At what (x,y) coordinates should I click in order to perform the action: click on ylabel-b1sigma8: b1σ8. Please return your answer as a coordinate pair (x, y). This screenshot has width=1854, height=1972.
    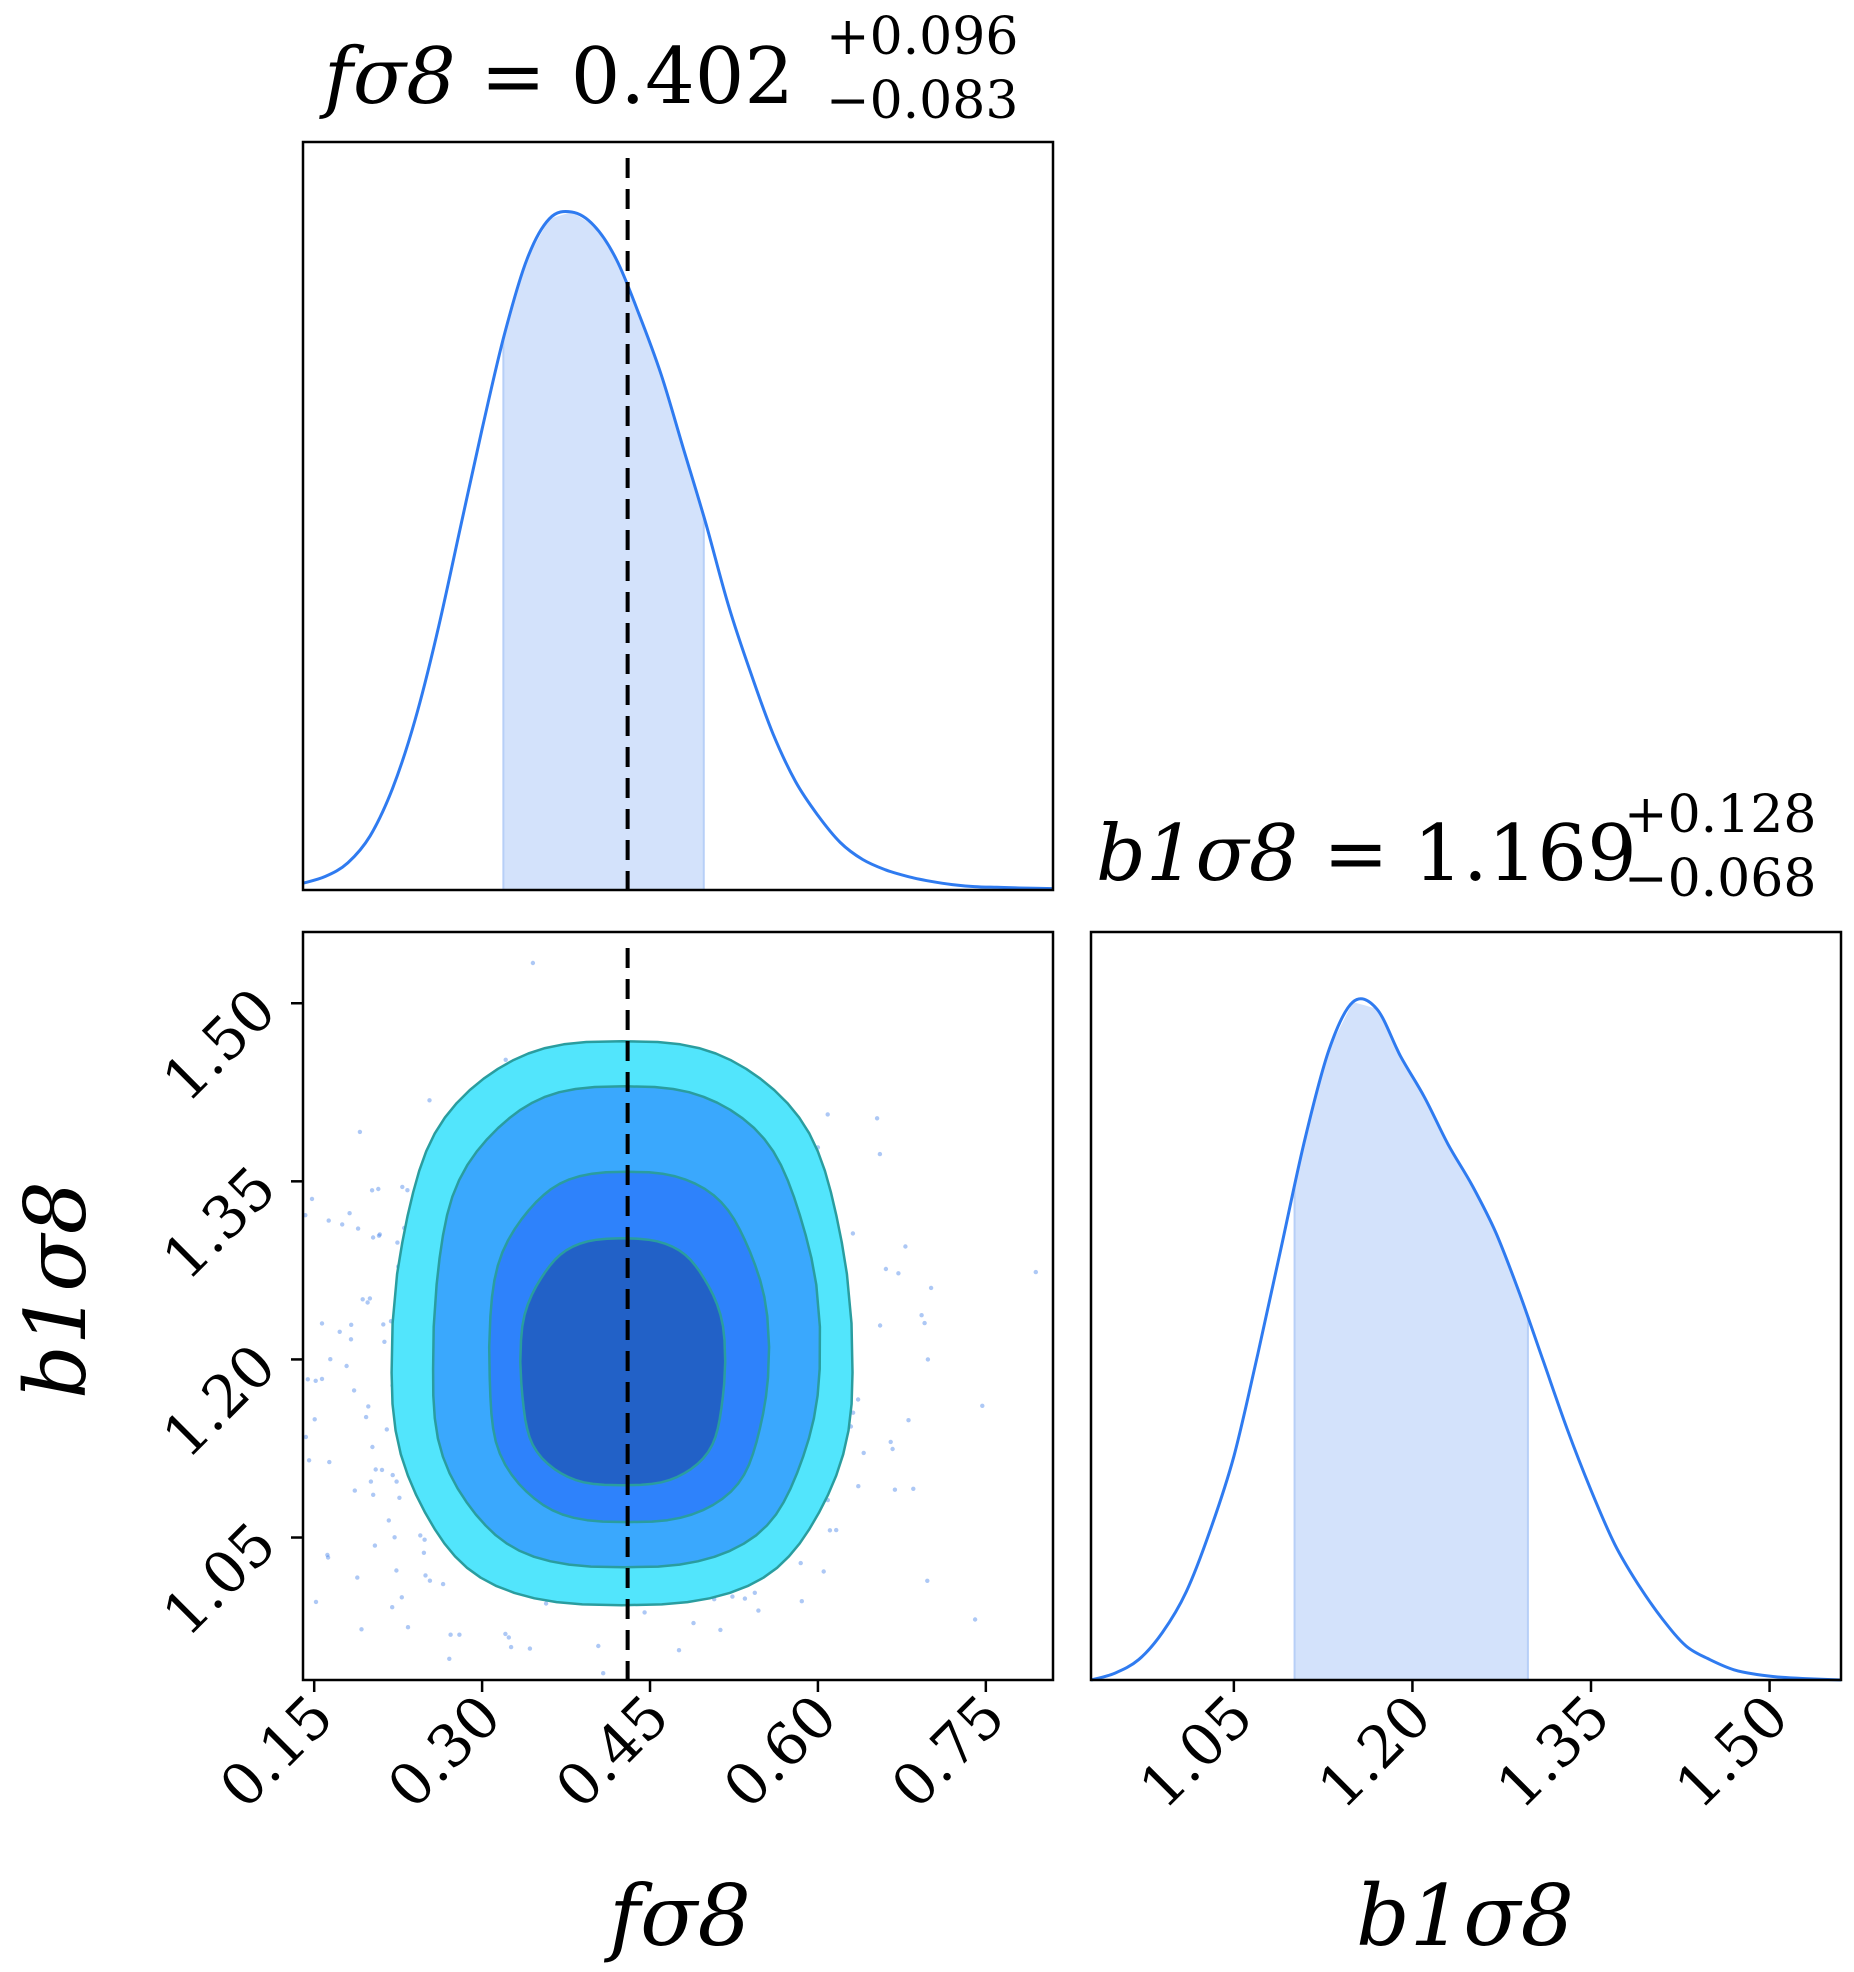
    Looking at the image, I should click on (56, 1290).